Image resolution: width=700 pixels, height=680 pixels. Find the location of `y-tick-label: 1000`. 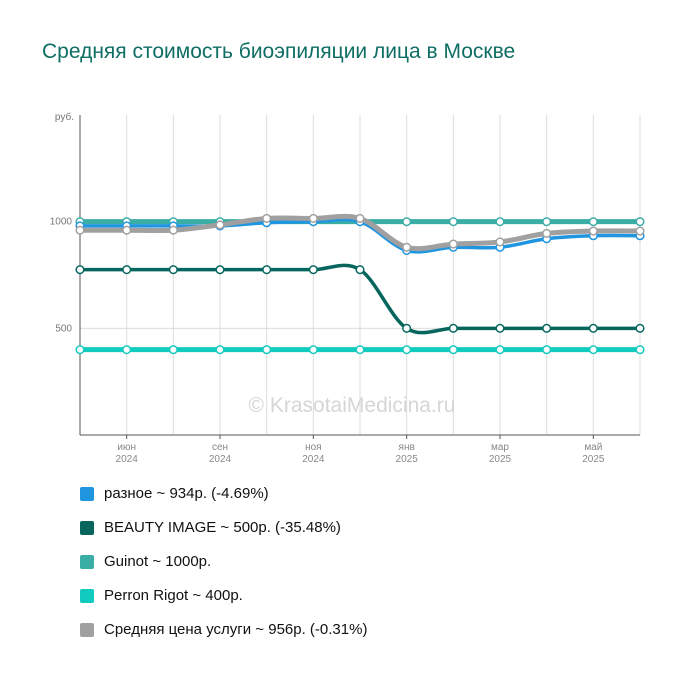

y-tick-label: 1000 is located at coordinates (61, 222).